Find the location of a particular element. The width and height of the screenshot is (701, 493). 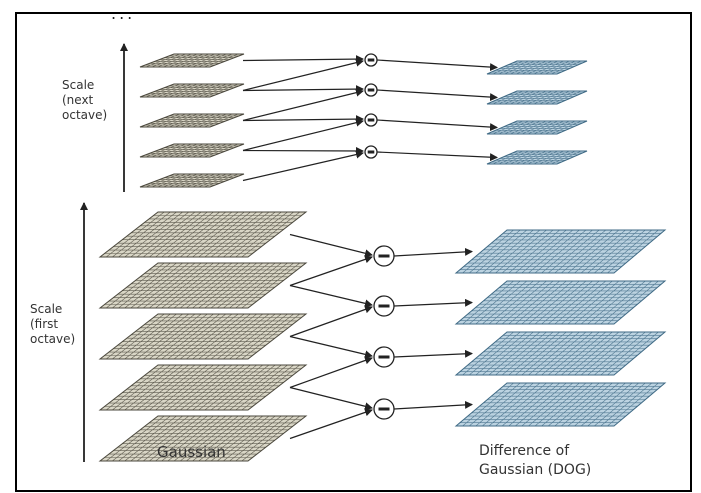

scale-first-octave-label: Scale (first octave) is located at coordinates (53, 324).